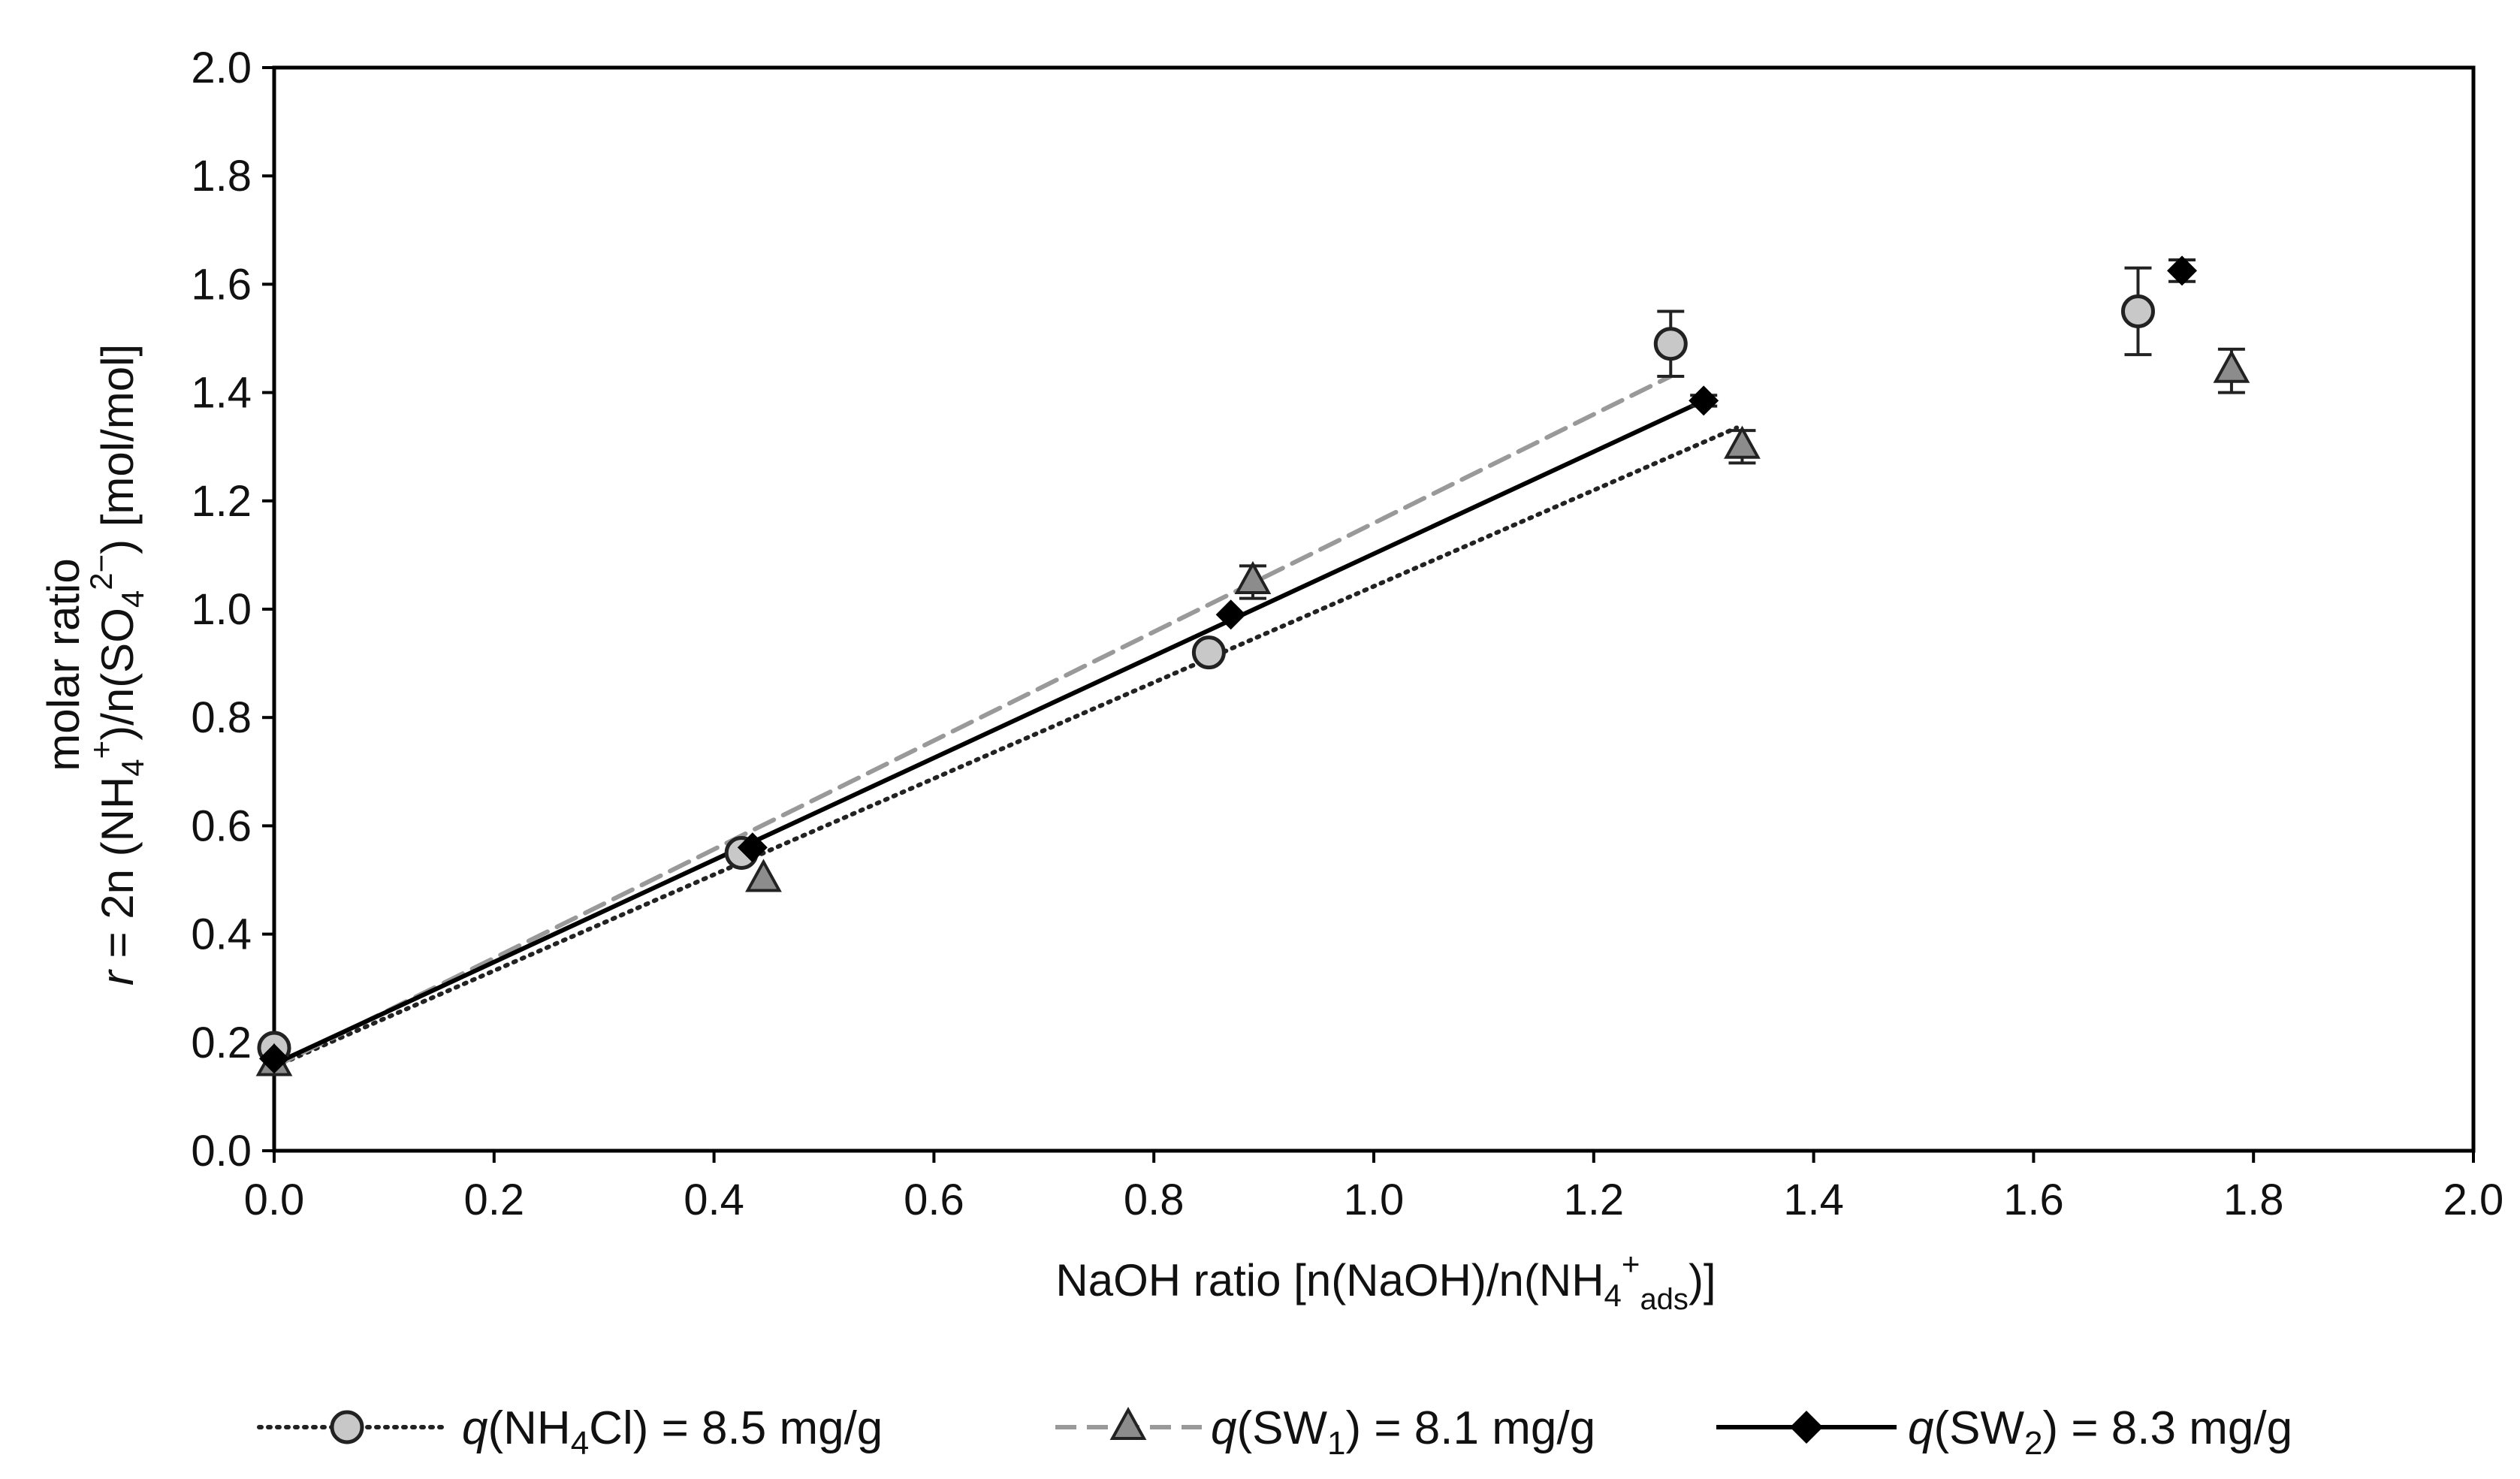 This screenshot has width=2520, height=1479. I want to click on x-axis: 0.0 0.2 0.4 0.6 0.8 1.0 1.2 1.4 1.6 1.8 2.0, so click(1374, 1187).